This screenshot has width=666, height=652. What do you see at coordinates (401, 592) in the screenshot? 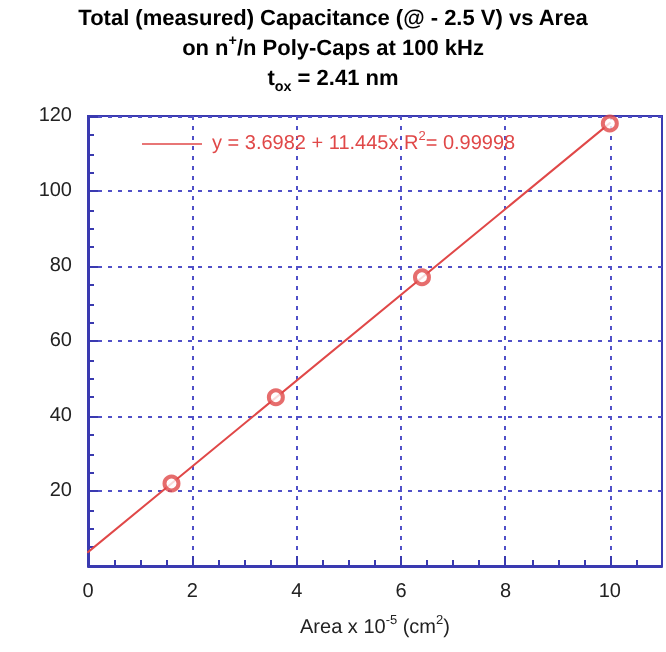
I see `x-tick-label: 6` at bounding box center [401, 592].